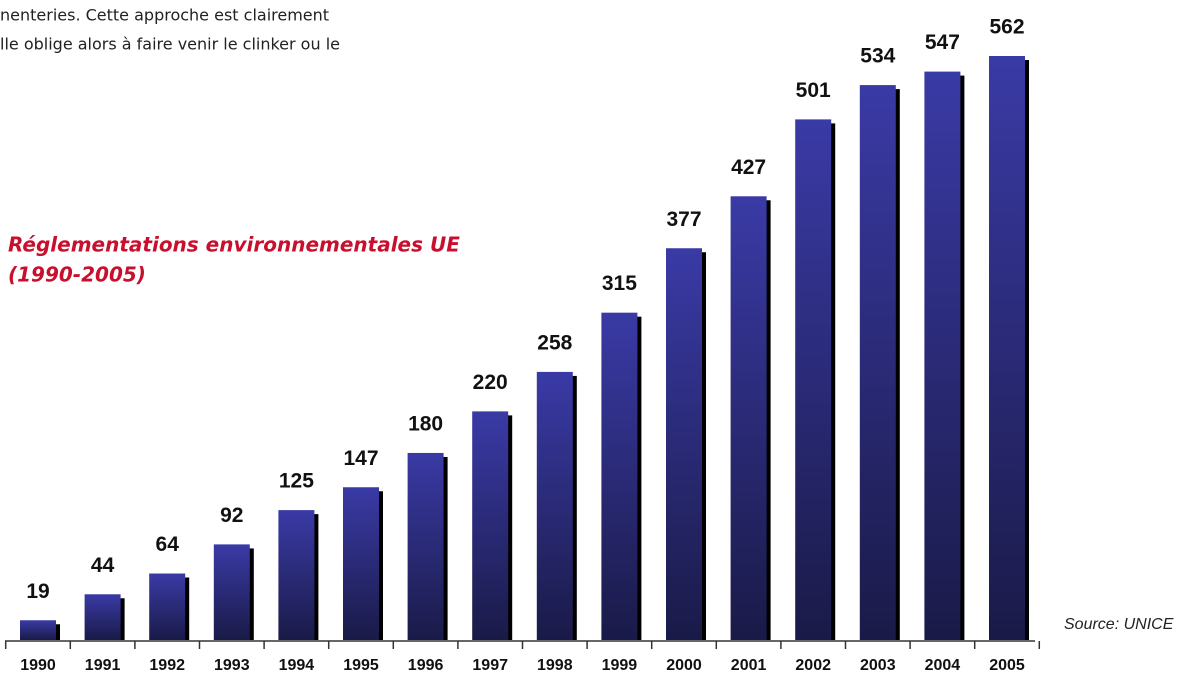 The image size is (1199, 682). What do you see at coordinates (164, 15) in the screenshot?
I see `paragraph-line: nenteries. Cette approche est clairement` at bounding box center [164, 15].